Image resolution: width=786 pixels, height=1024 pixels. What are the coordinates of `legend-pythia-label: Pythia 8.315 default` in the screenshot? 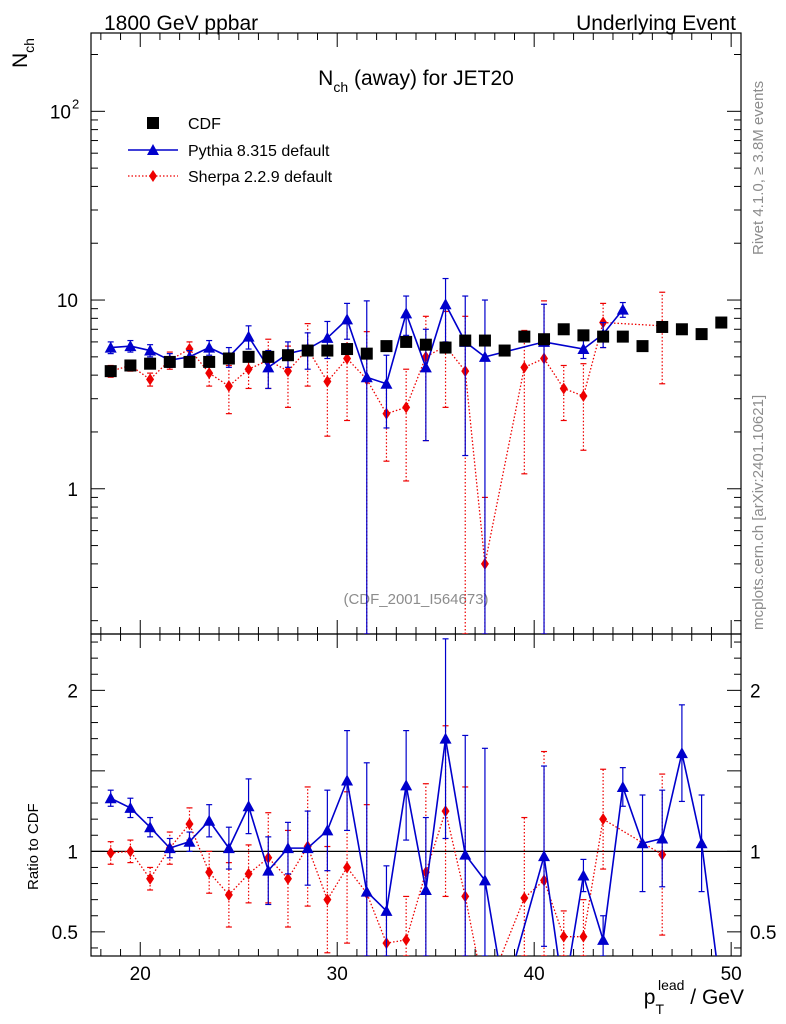 It's located at (259, 151).